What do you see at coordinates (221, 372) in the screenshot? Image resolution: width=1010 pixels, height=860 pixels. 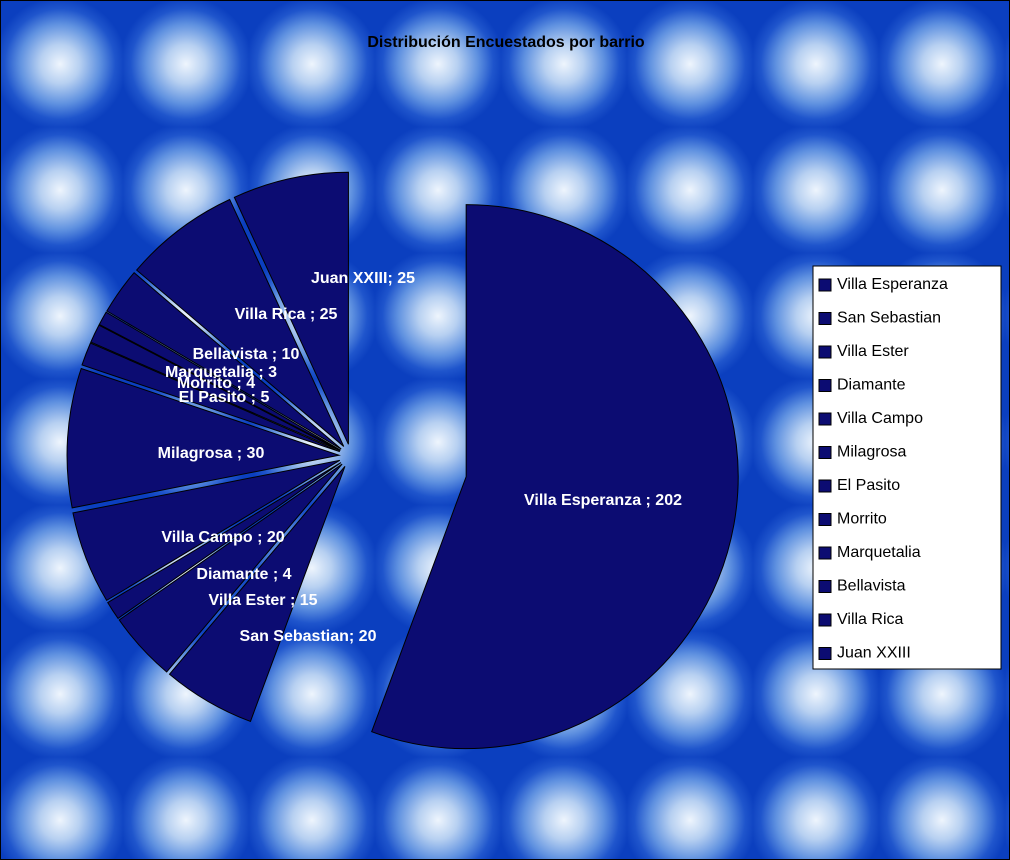 I see `data-label: Marquetalia ; 3` at bounding box center [221, 372].